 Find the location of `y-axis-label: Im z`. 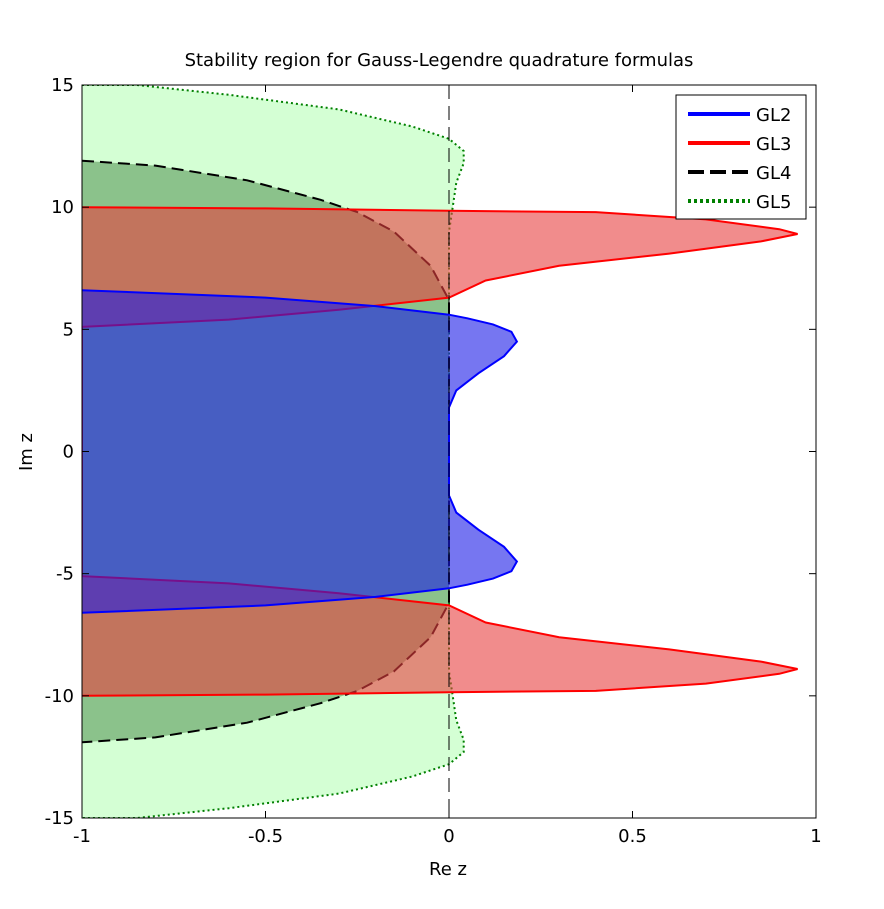

y-axis-label: Im z is located at coordinates (26, 452).